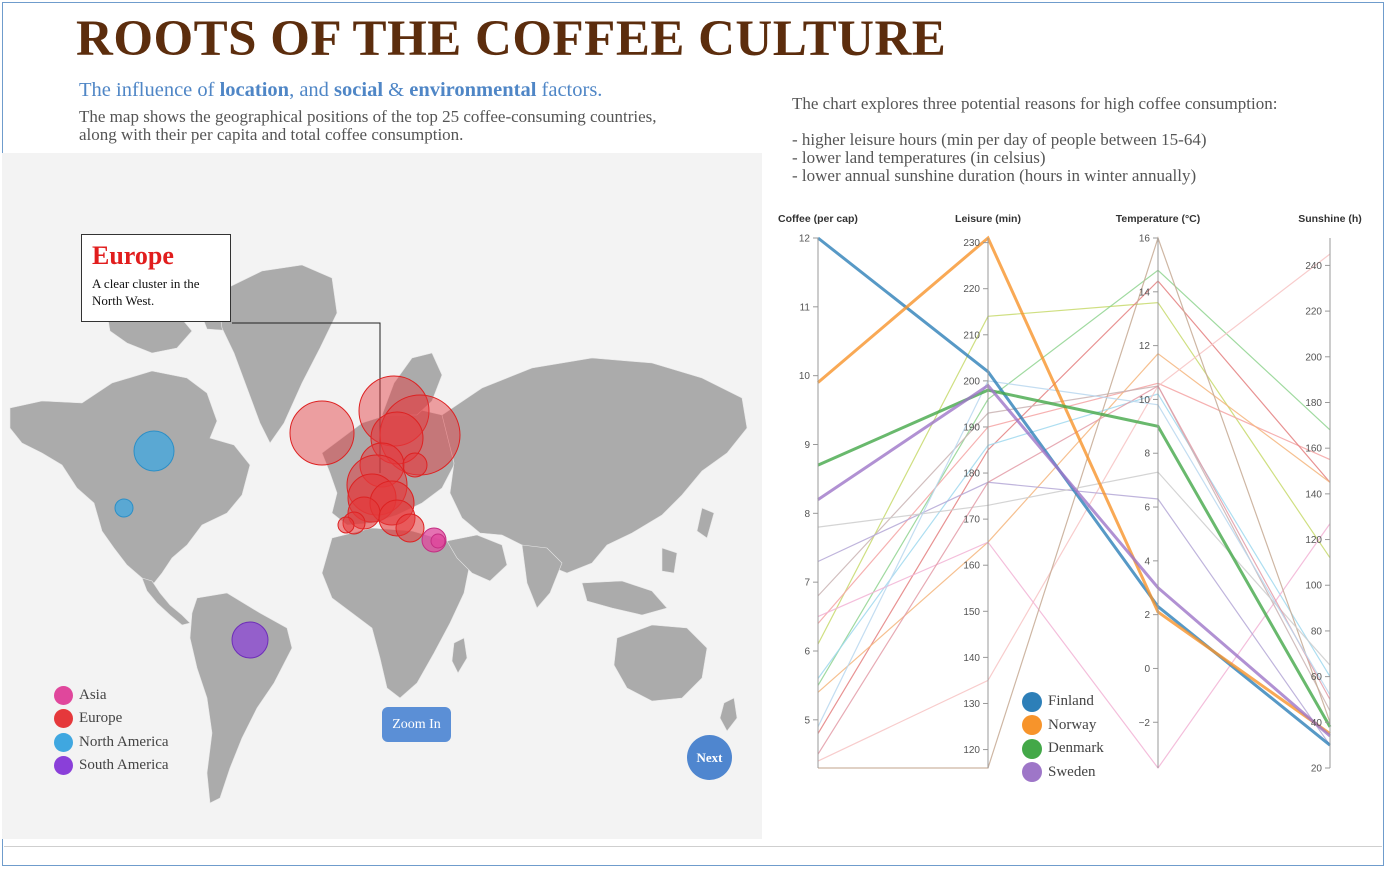  What do you see at coordinates (971, 243) in the screenshot?
I see `tick-label: 230` at bounding box center [971, 243].